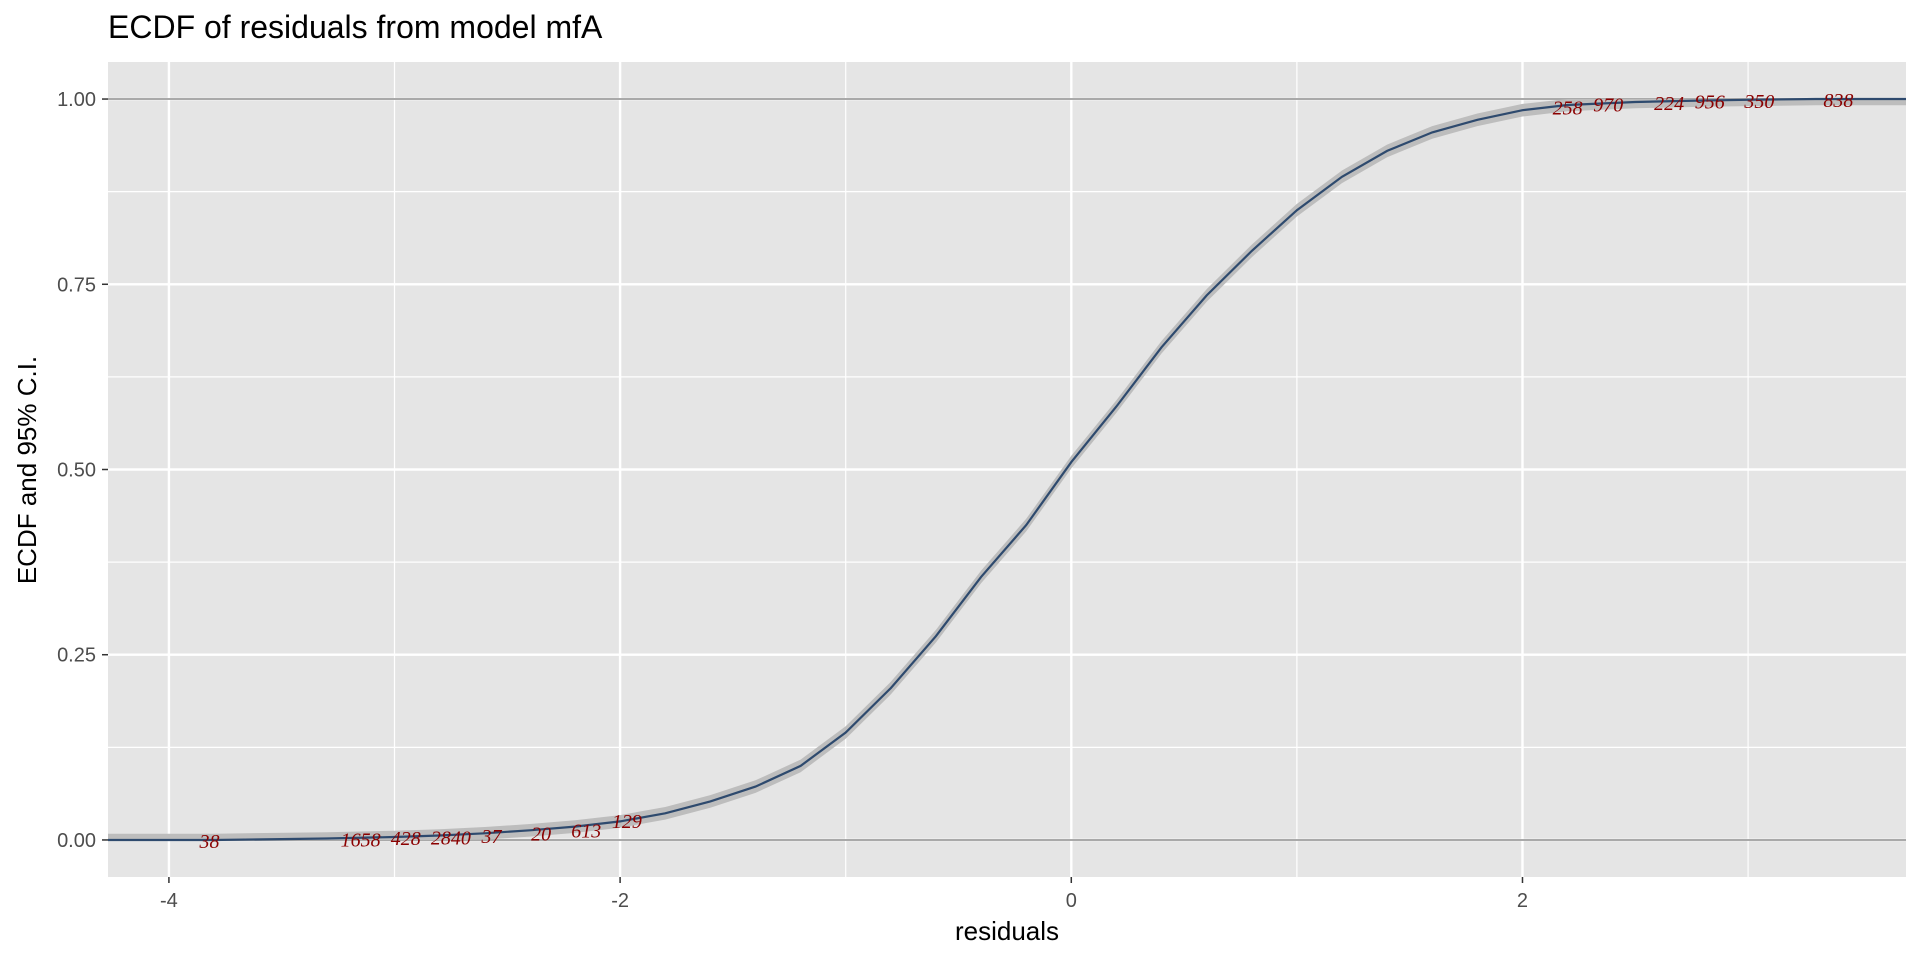  Describe the element at coordinates (355, 27) in the screenshot. I see `chart-title: ECDF of residuals from model mfA` at that location.